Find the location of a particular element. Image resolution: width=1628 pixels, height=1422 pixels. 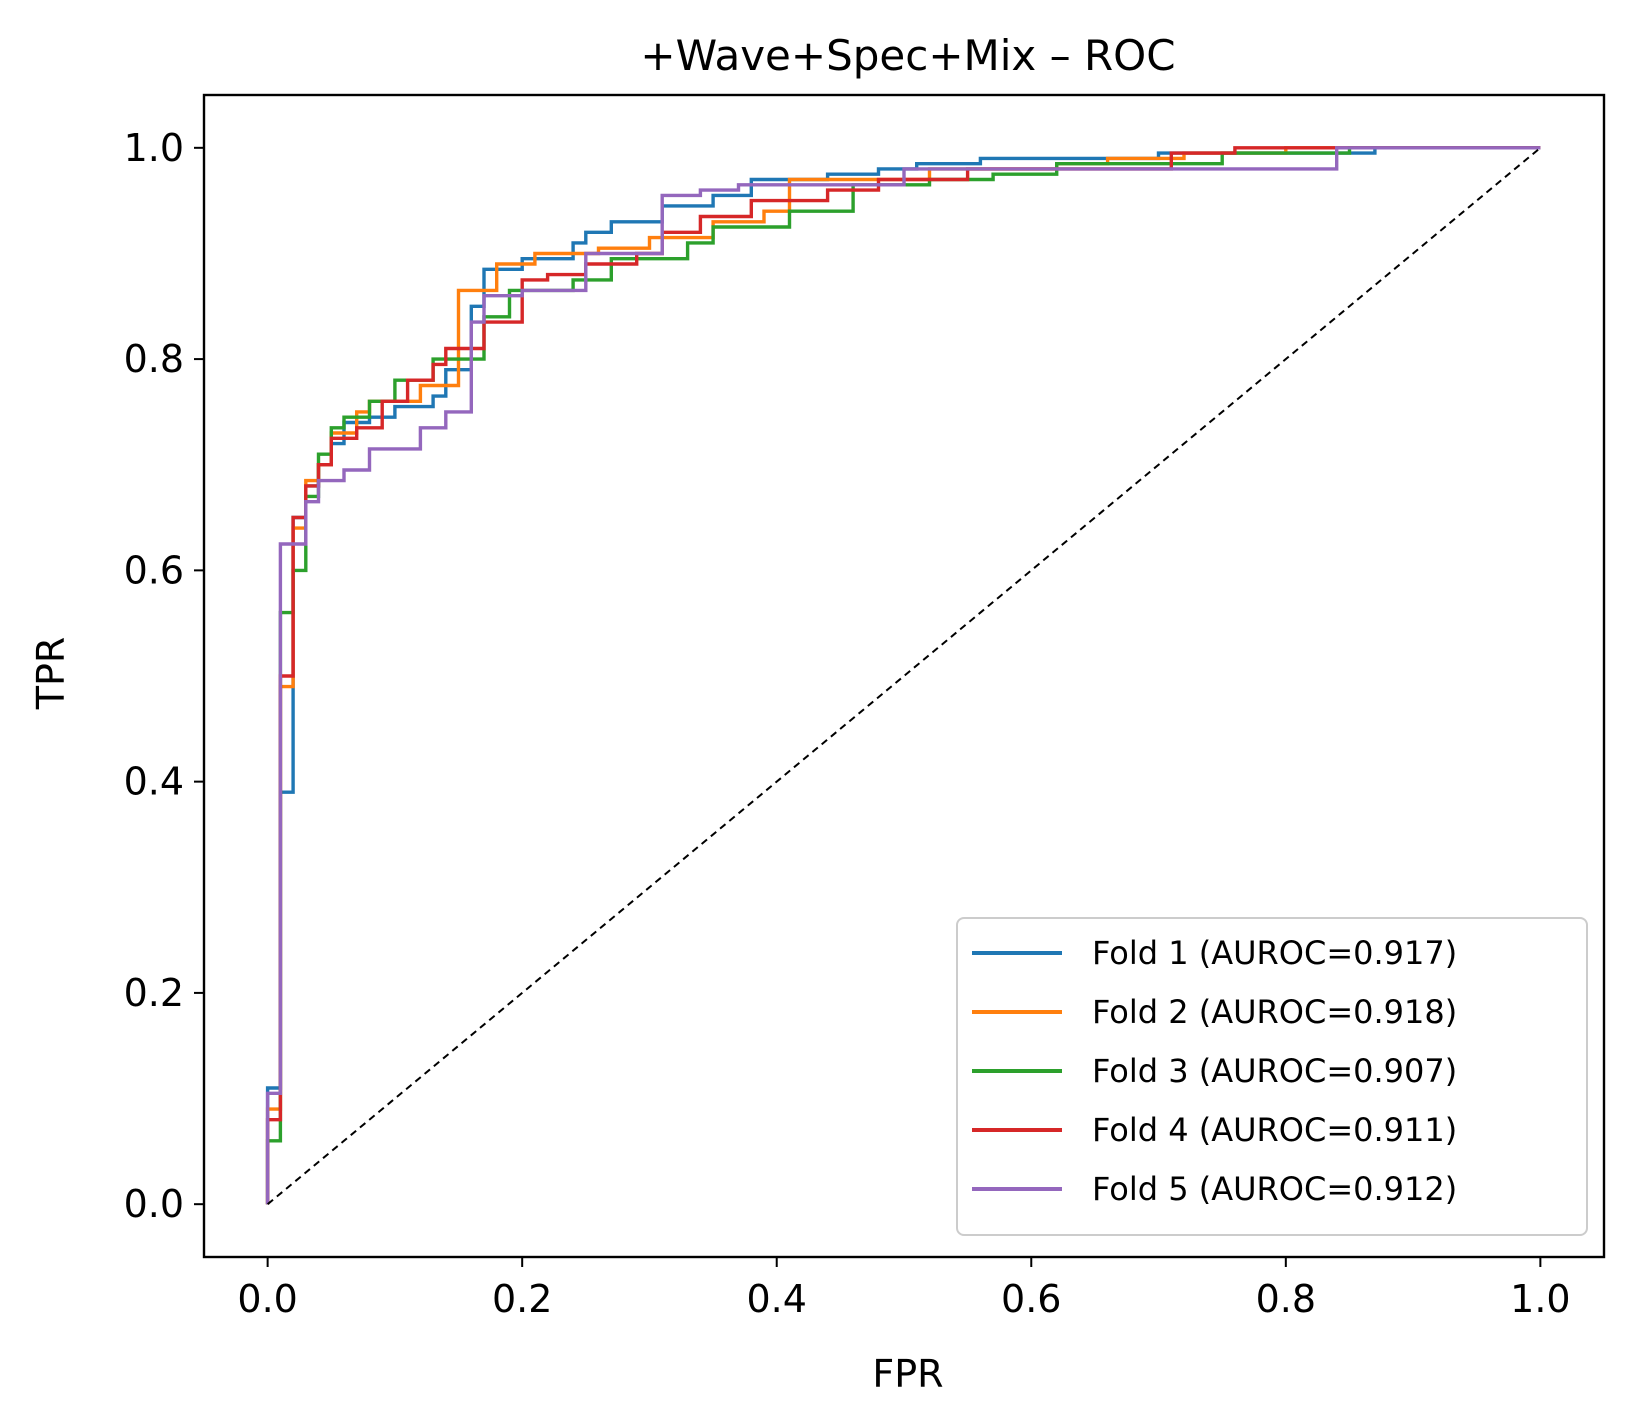

legend-frame is located at coordinates (1272, 1076).